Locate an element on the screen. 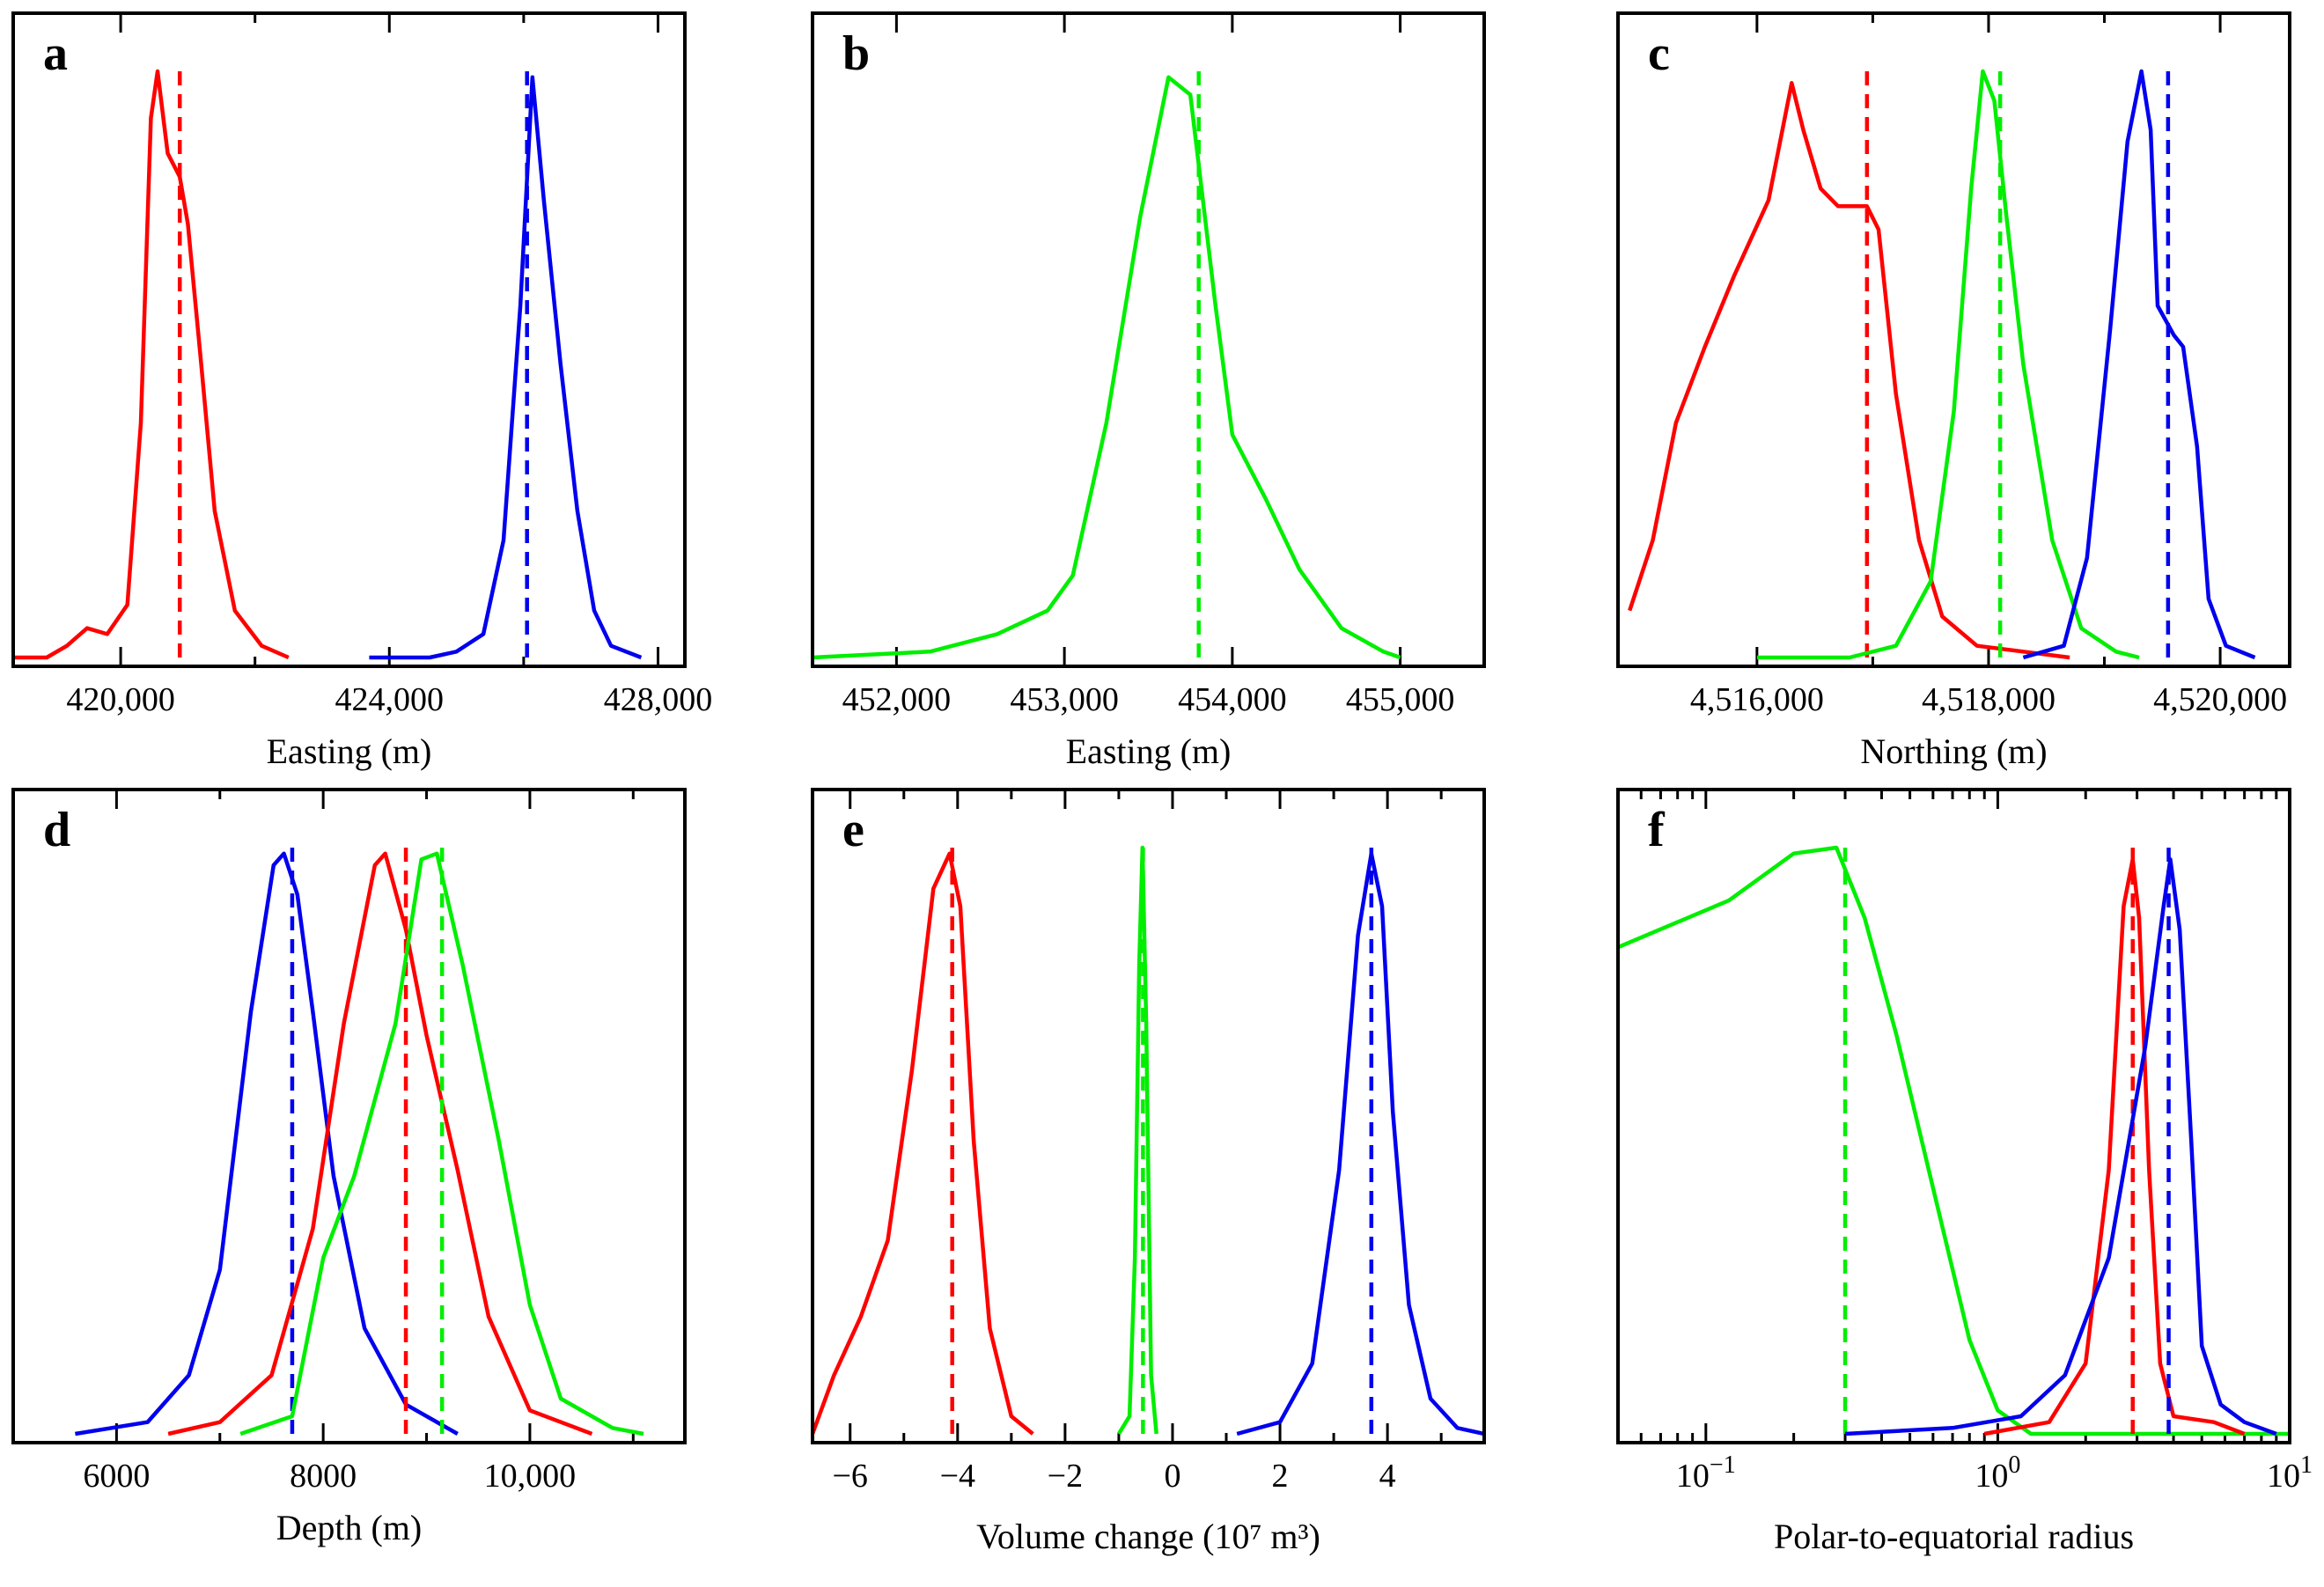  x-tick-label: 10,000 is located at coordinates (530, 1476).